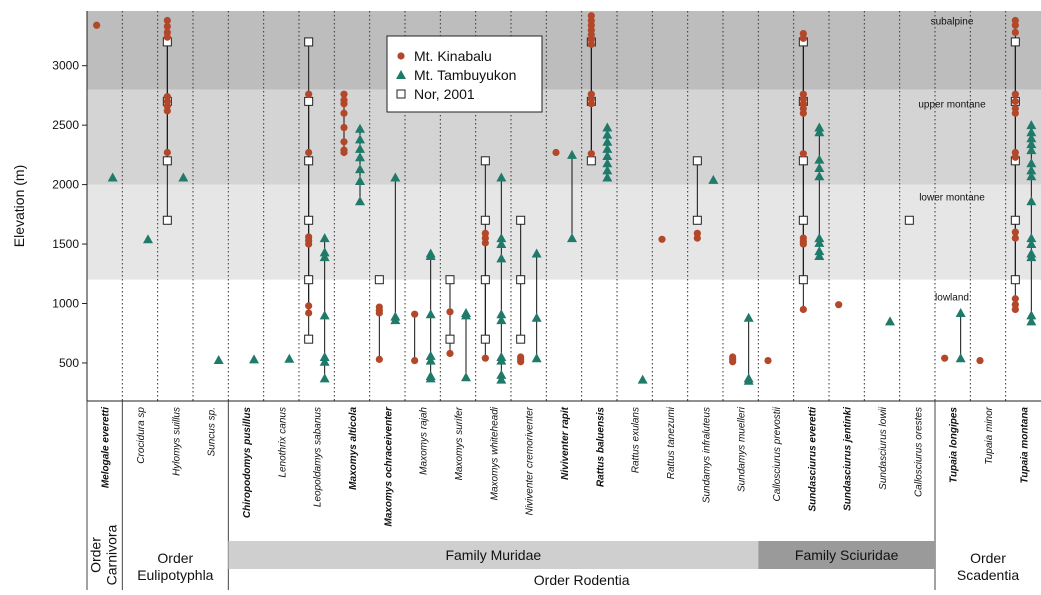 Image resolution: width=1041 pixels, height=595 pixels. What do you see at coordinates (176, 441) in the screenshot?
I see `species-label: Hylomys suillus` at bounding box center [176, 441].